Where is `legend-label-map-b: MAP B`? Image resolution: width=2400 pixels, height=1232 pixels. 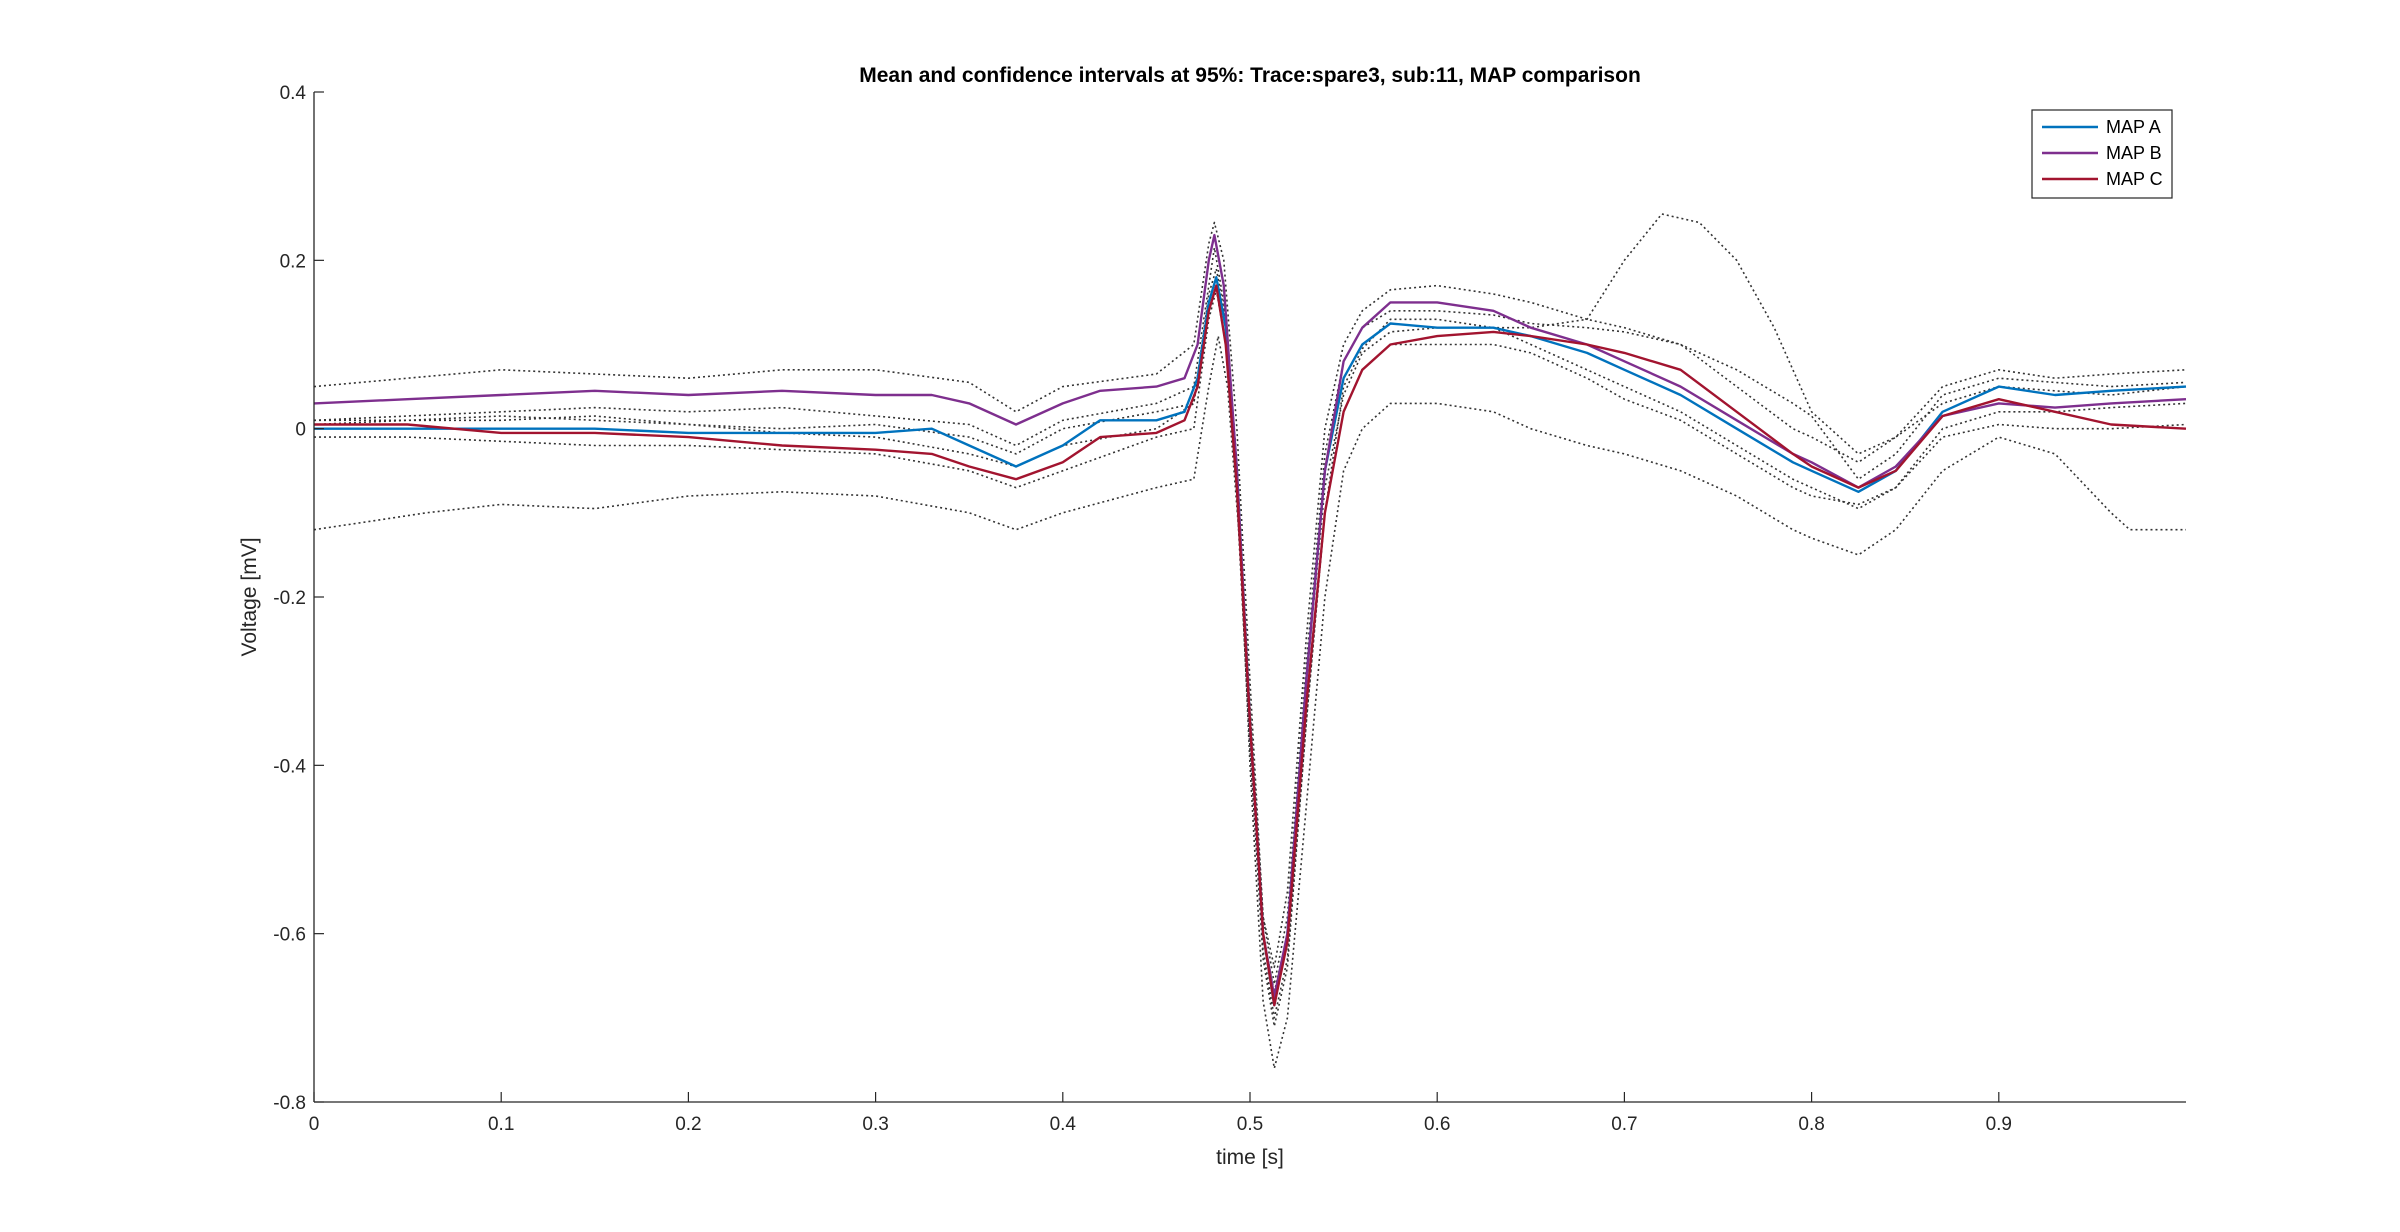
legend-label-map-b: MAP B is located at coordinates (2134, 153).